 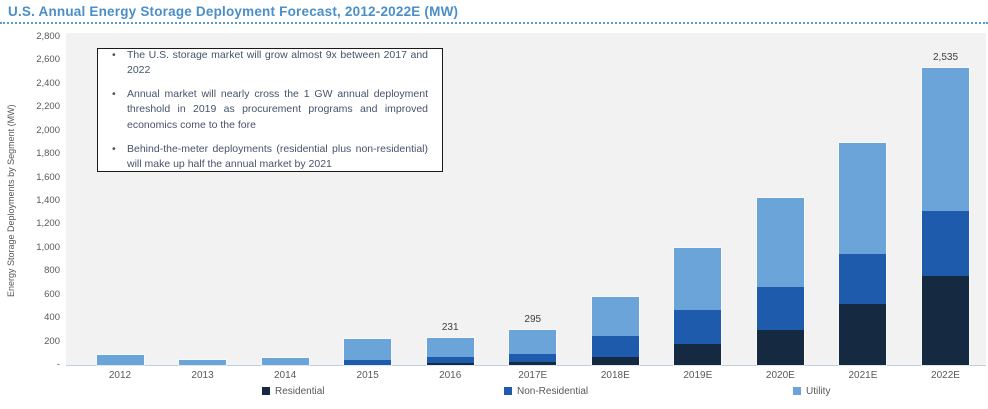 I want to click on bar-value-label: 231, so click(x=450, y=327).